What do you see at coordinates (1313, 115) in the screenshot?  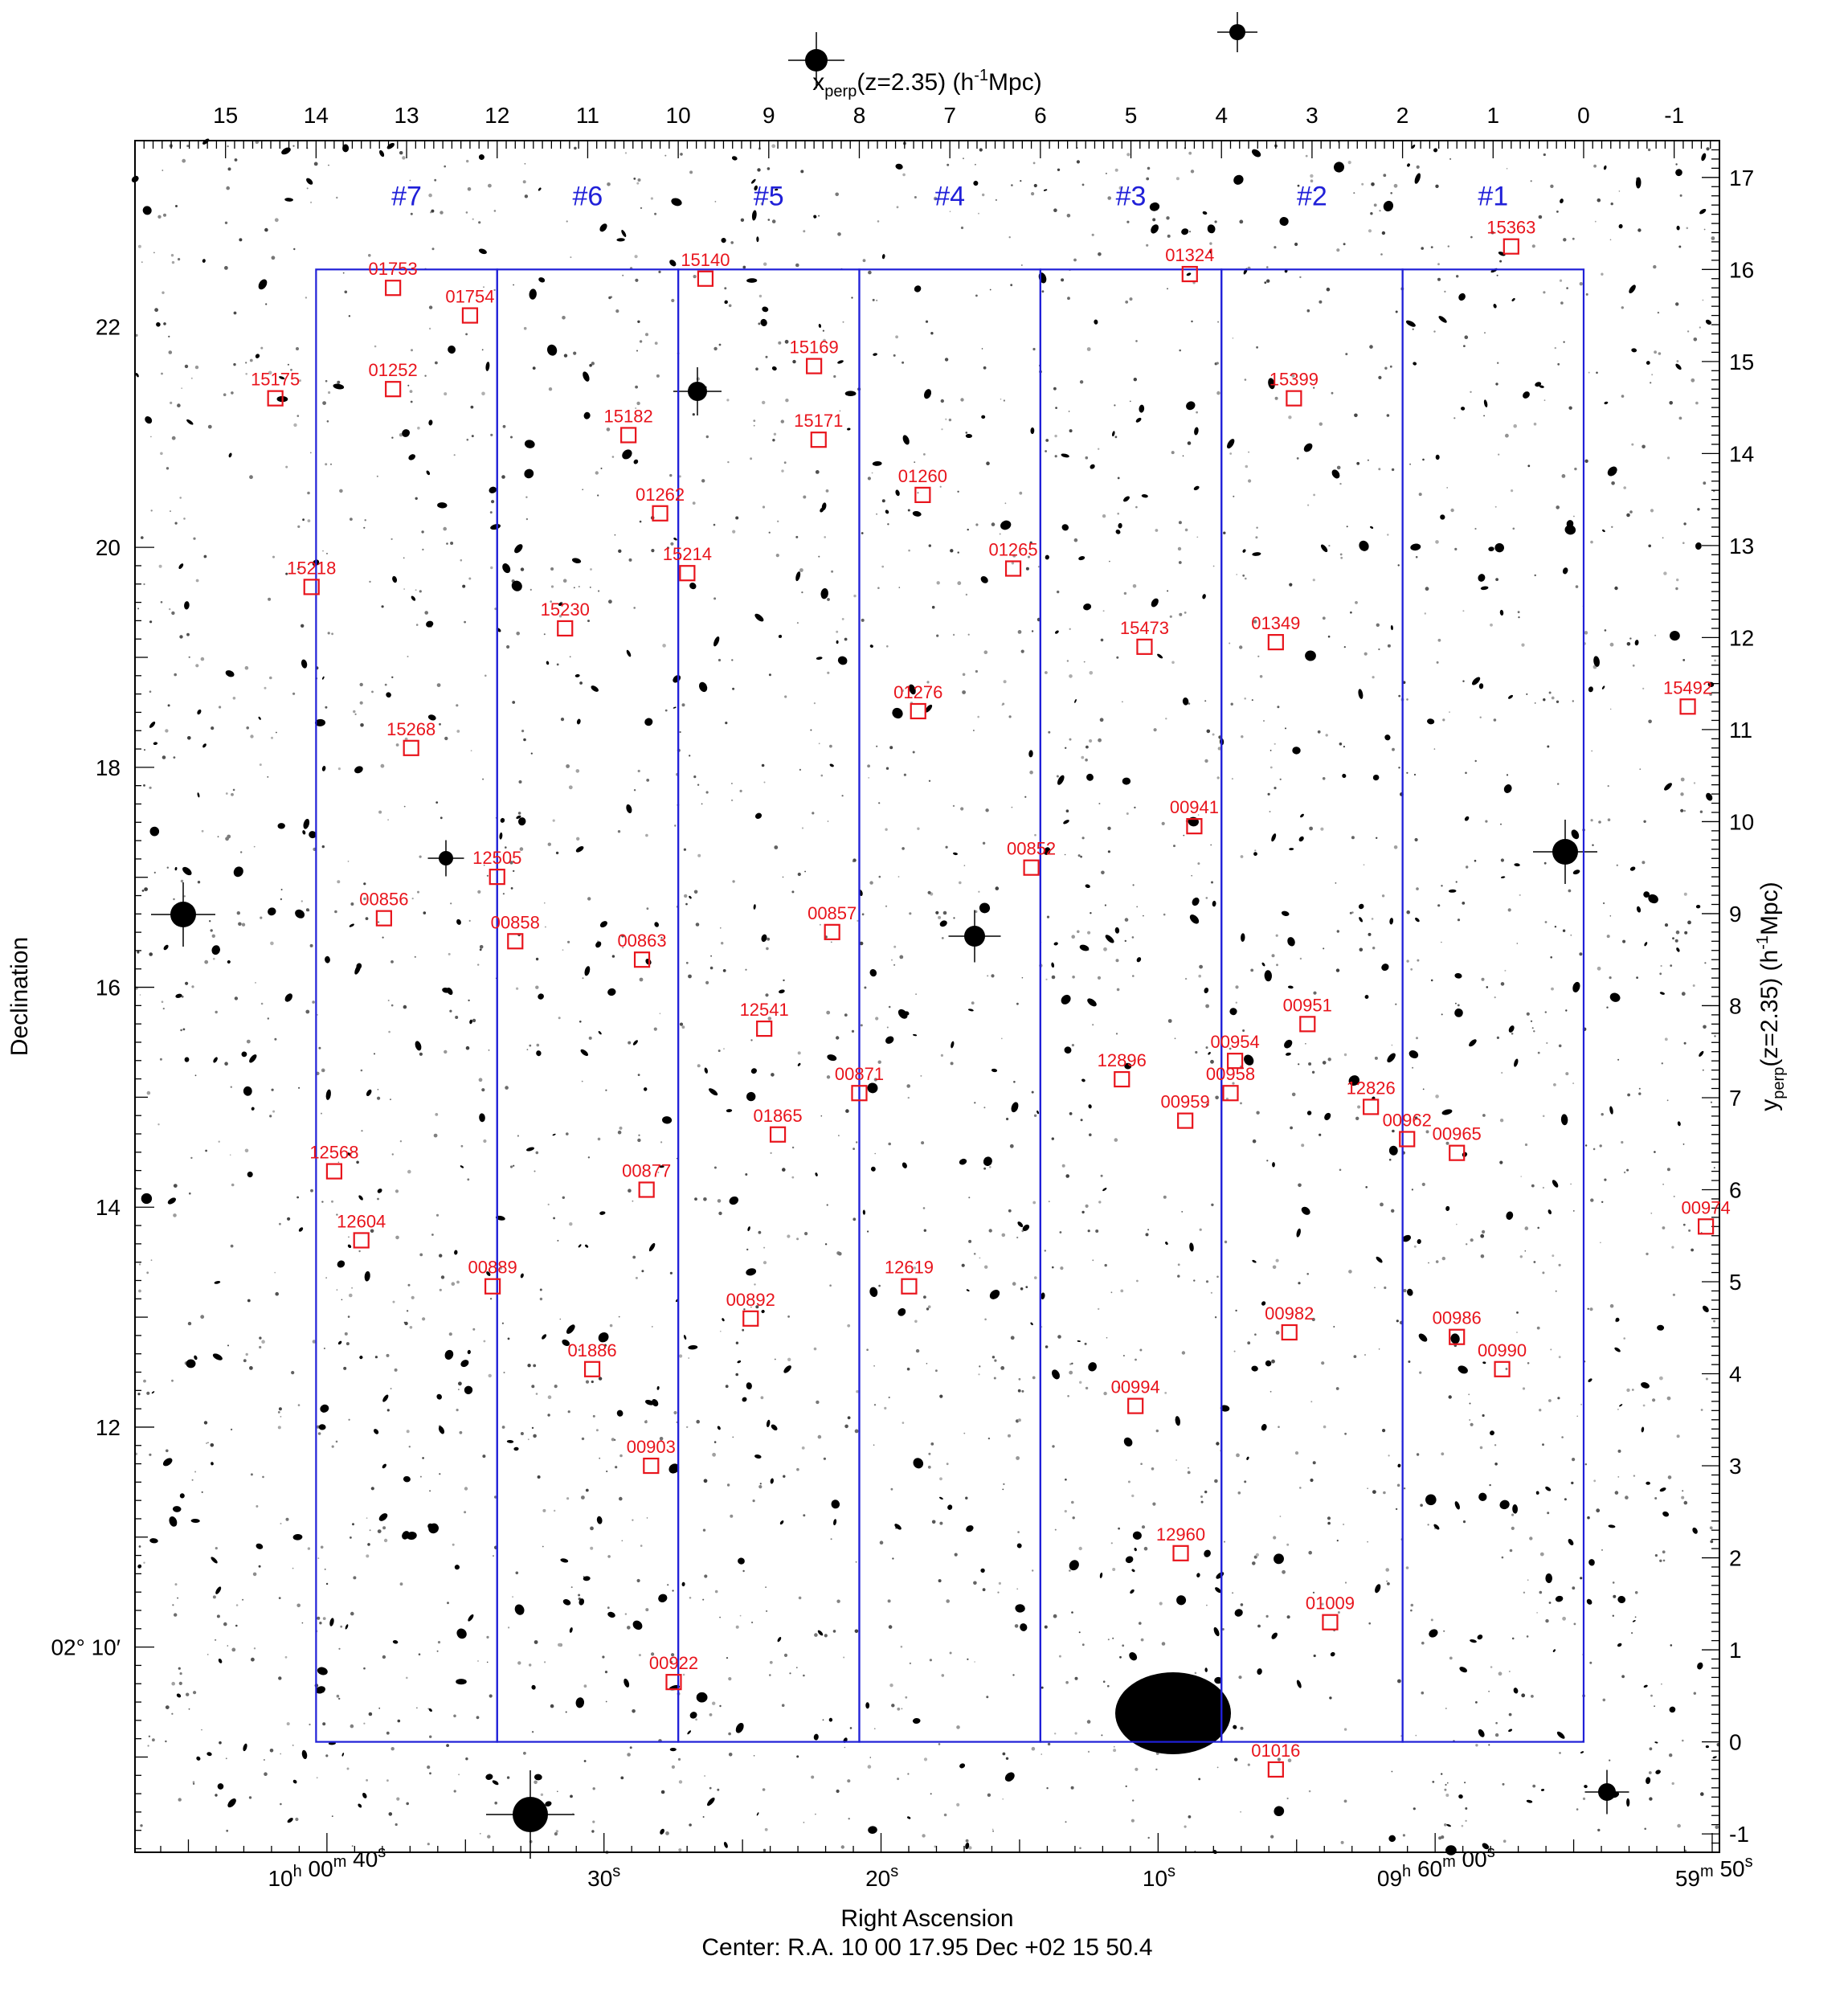 I see `top-tick-label: 3` at bounding box center [1313, 115].